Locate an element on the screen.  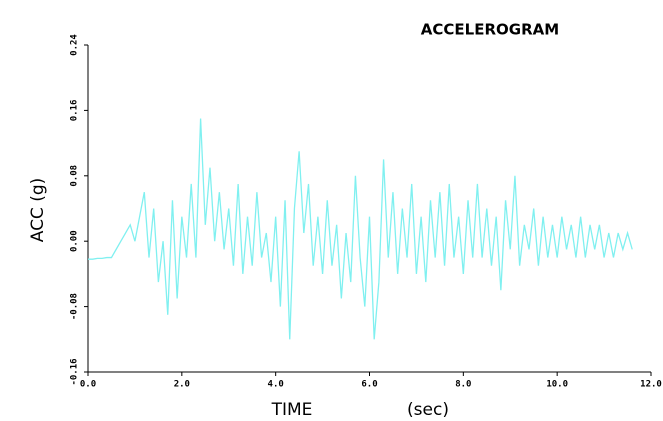
y-tick-label: -0.16 is located at coordinates (75, 371).